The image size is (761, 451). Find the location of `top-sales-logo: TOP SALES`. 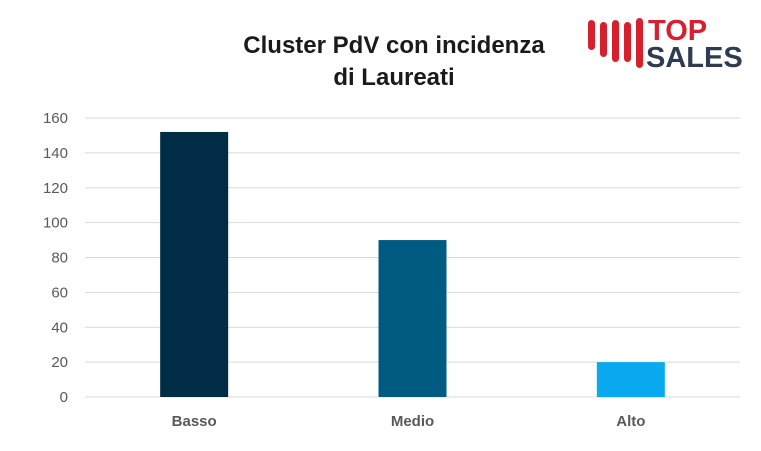

top-sales-logo: TOP SALES is located at coordinates (665, 44).